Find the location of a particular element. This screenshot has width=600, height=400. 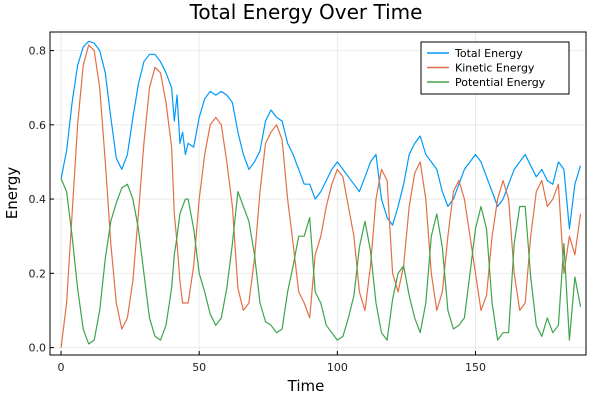

x-tick-label: 150 is located at coordinates (475, 367).